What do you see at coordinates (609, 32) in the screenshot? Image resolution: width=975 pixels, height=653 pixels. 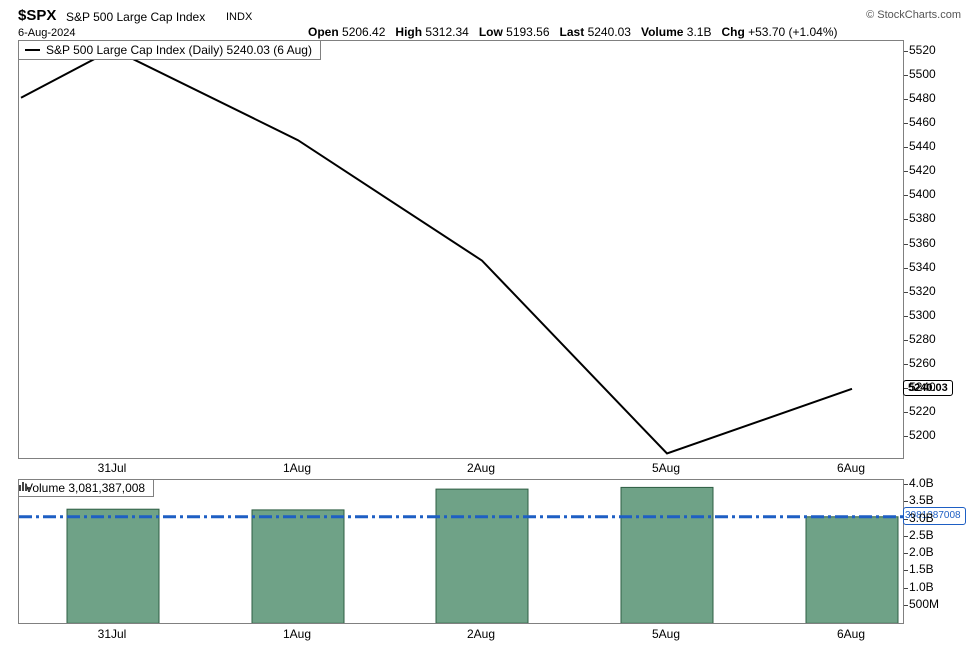 I see `last-value: 5240.03` at bounding box center [609, 32].